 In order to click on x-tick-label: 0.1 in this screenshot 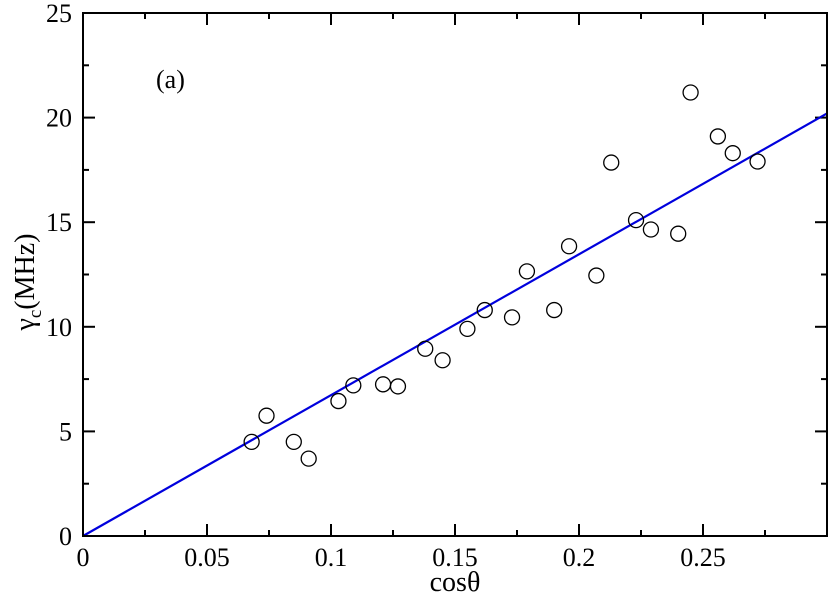, I will do `click(331, 557)`.